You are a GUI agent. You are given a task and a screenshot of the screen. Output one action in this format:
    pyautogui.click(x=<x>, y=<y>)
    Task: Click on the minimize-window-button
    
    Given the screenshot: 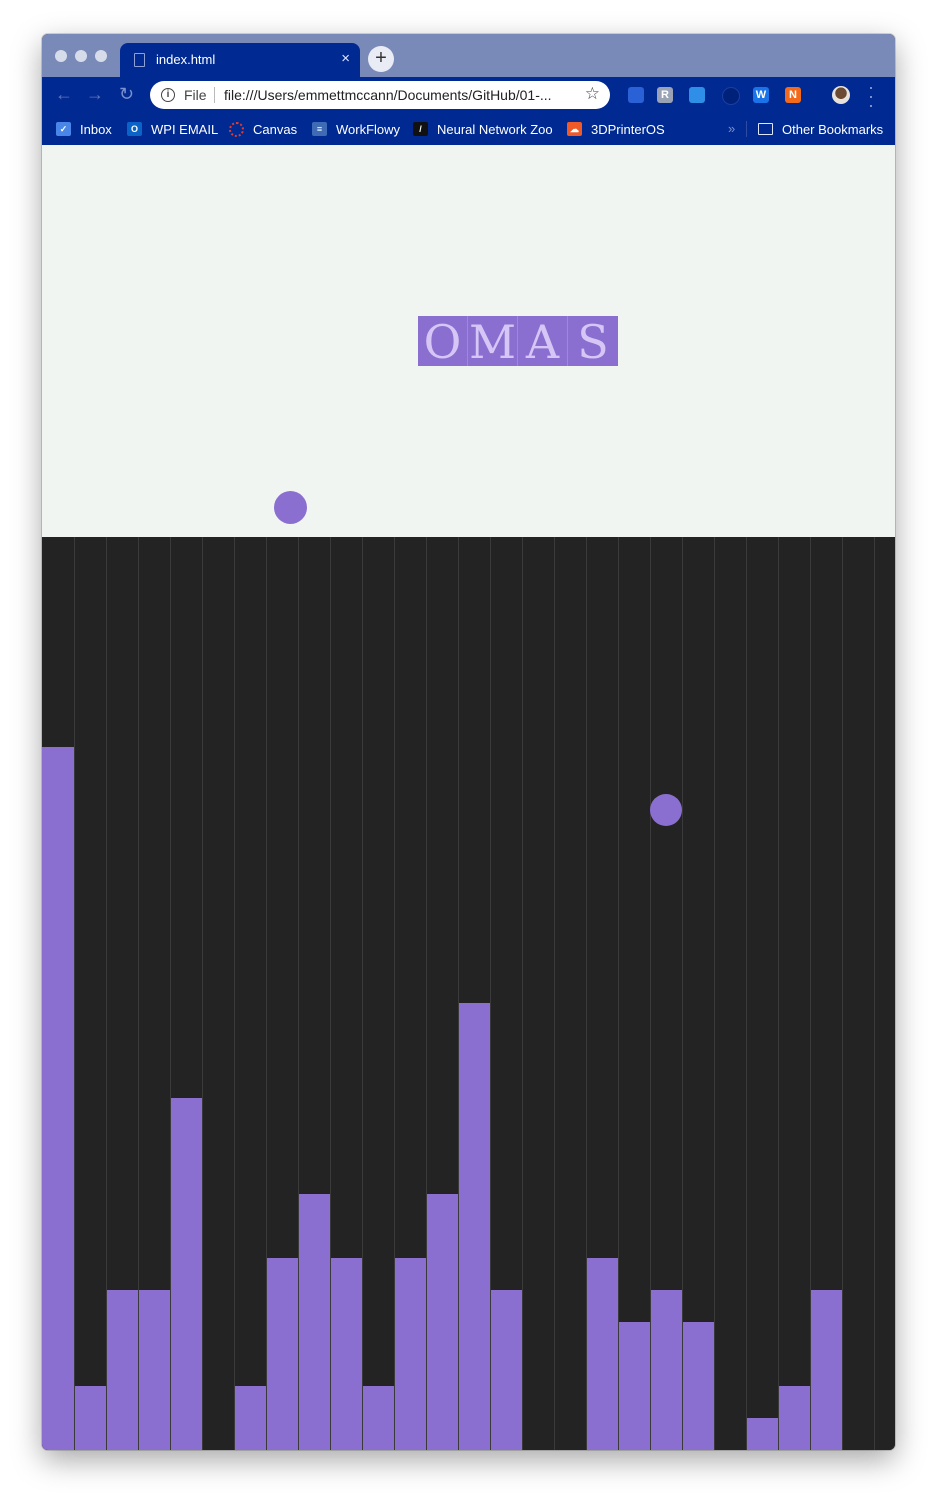 What is the action you would take?
    pyautogui.click(x=81, y=56)
    